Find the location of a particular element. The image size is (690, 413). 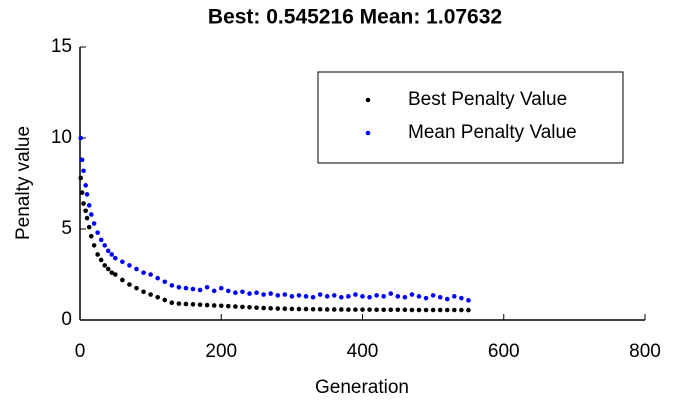

x-tick-label: 400 is located at coordinates (363, 351).